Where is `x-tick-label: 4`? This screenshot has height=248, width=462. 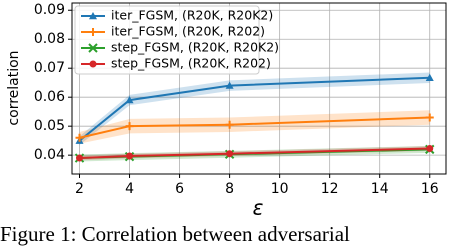 x-tick-label: 4 is located at coordinates (129, 189).